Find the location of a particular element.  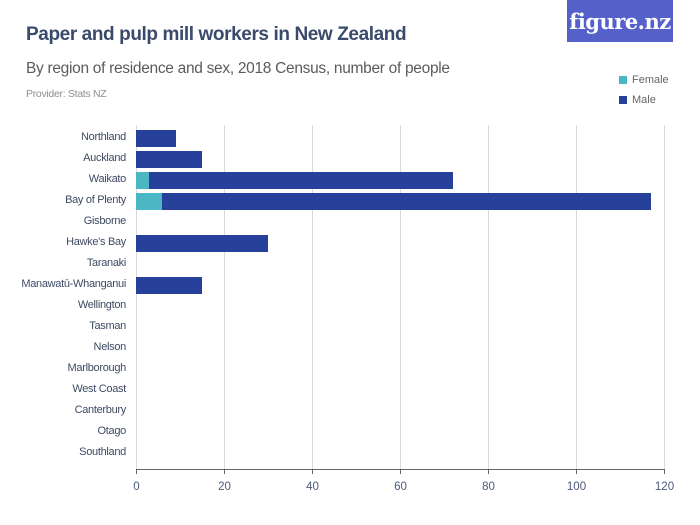

category-label: Gisborne is located at coordinates (105, 221).